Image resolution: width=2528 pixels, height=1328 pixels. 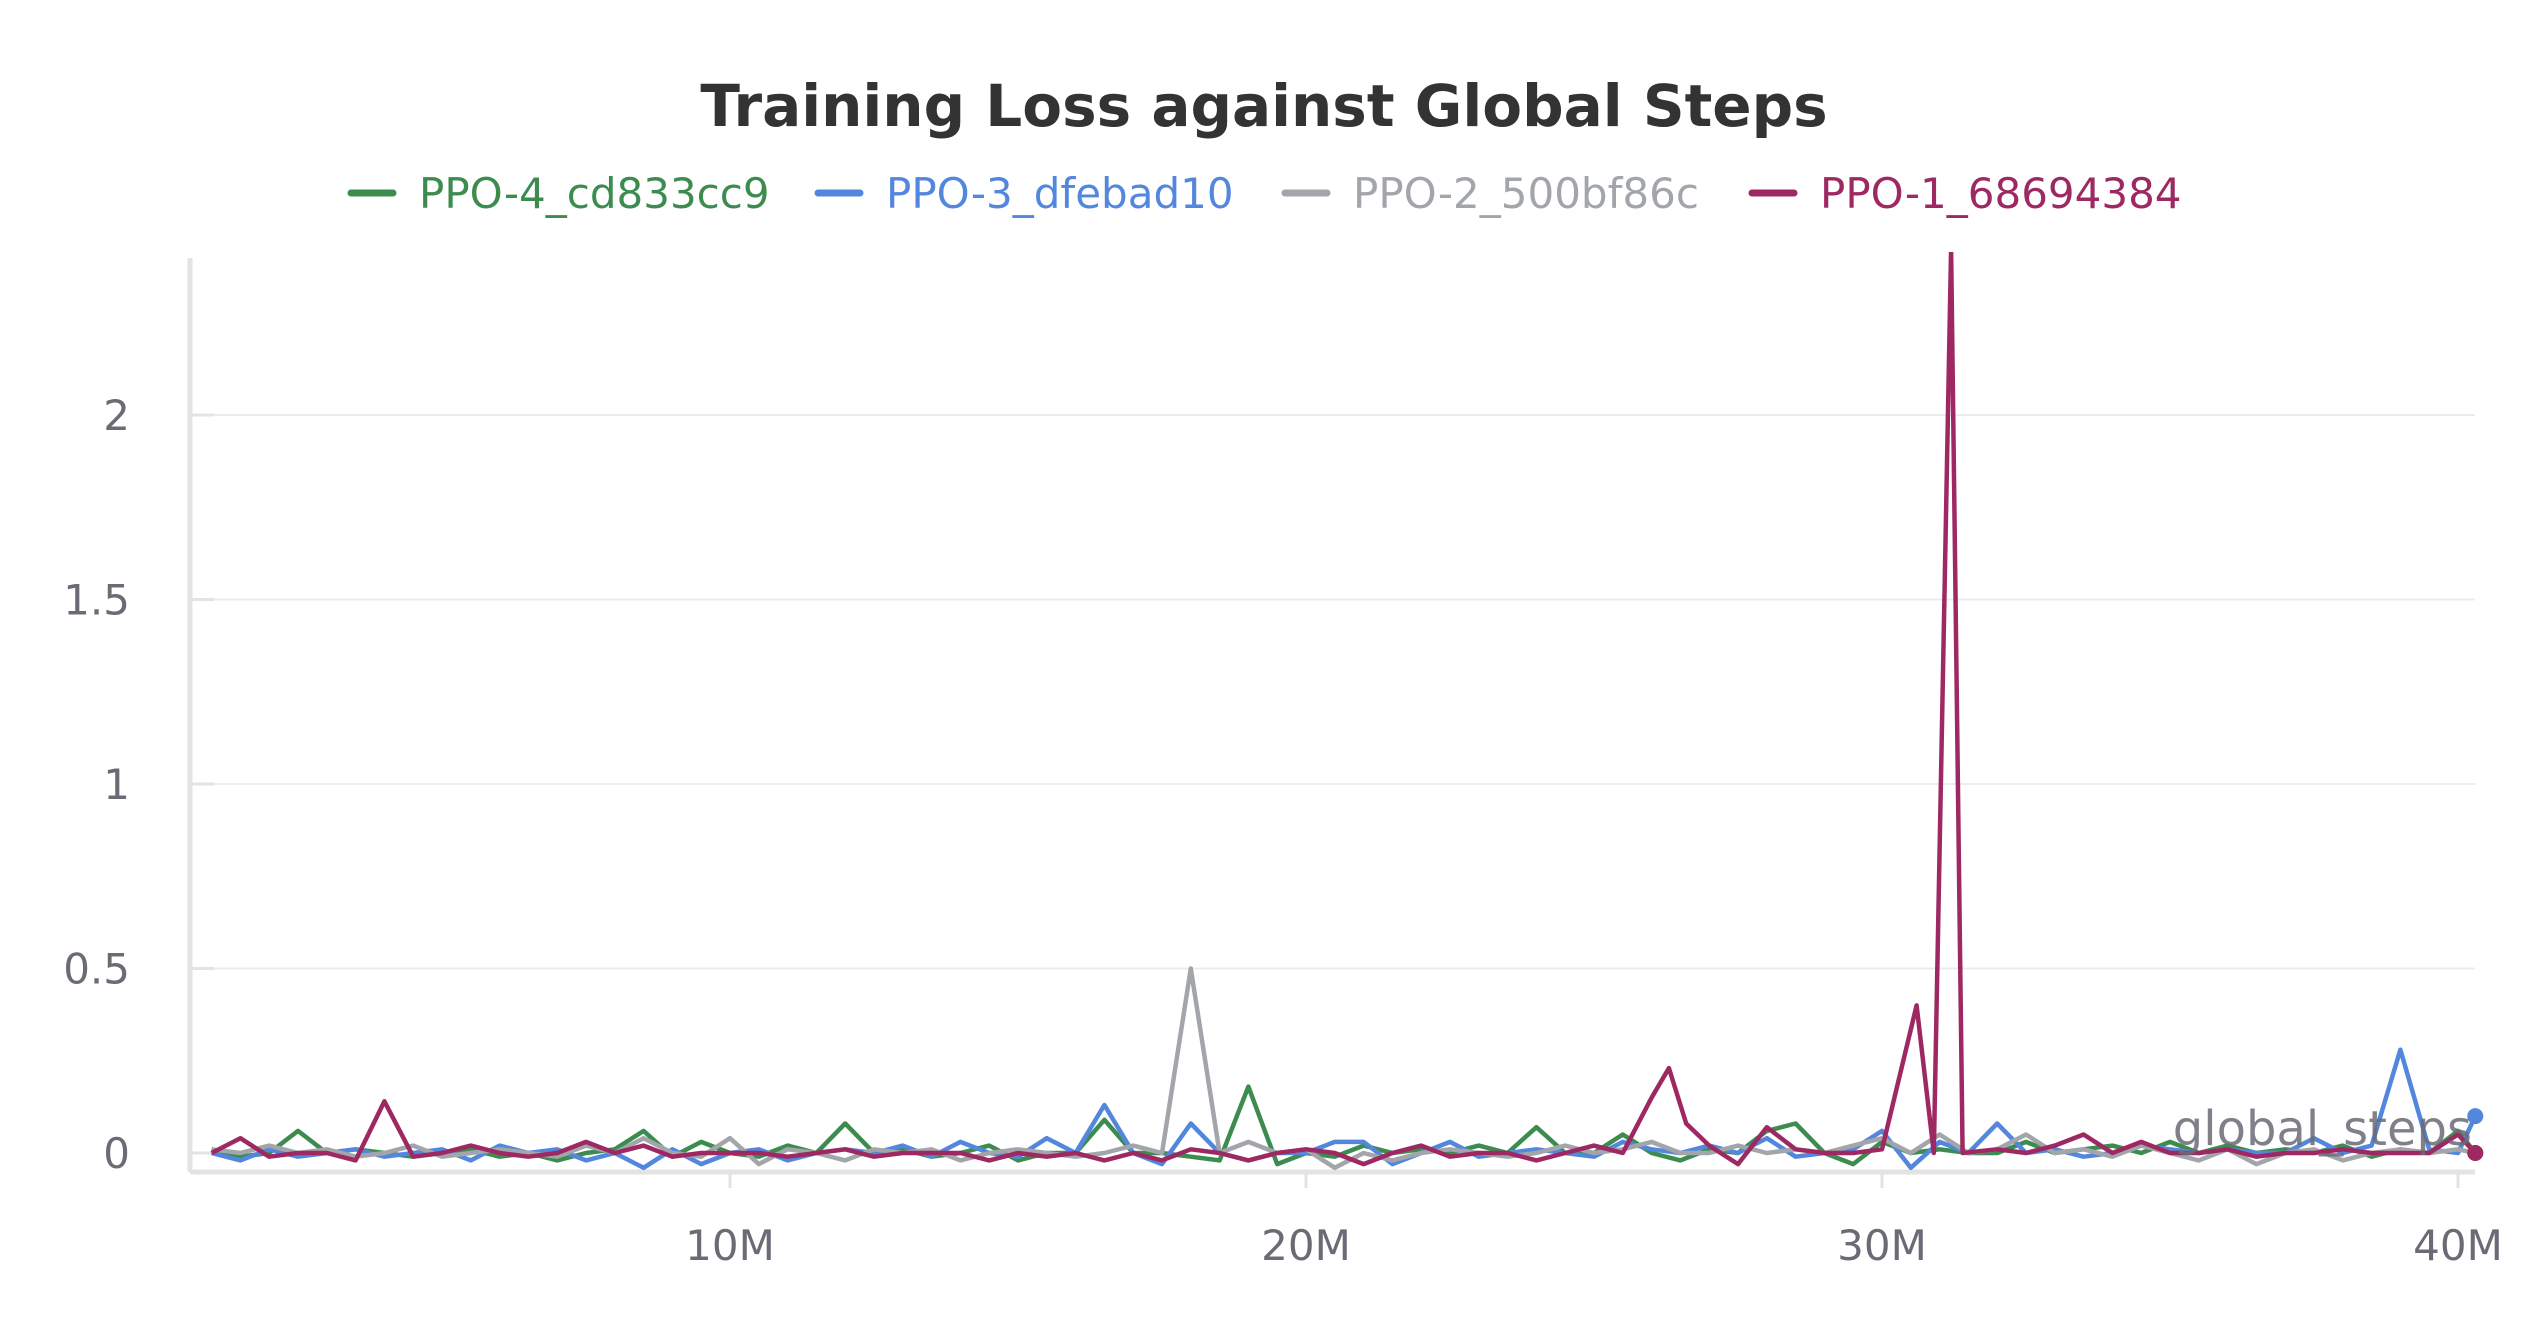 What do you see at coordinates (594, 193) in the screenshot?
I see `legend-label: PPO-4_cd833cc9` at bounding box center [594, 193].